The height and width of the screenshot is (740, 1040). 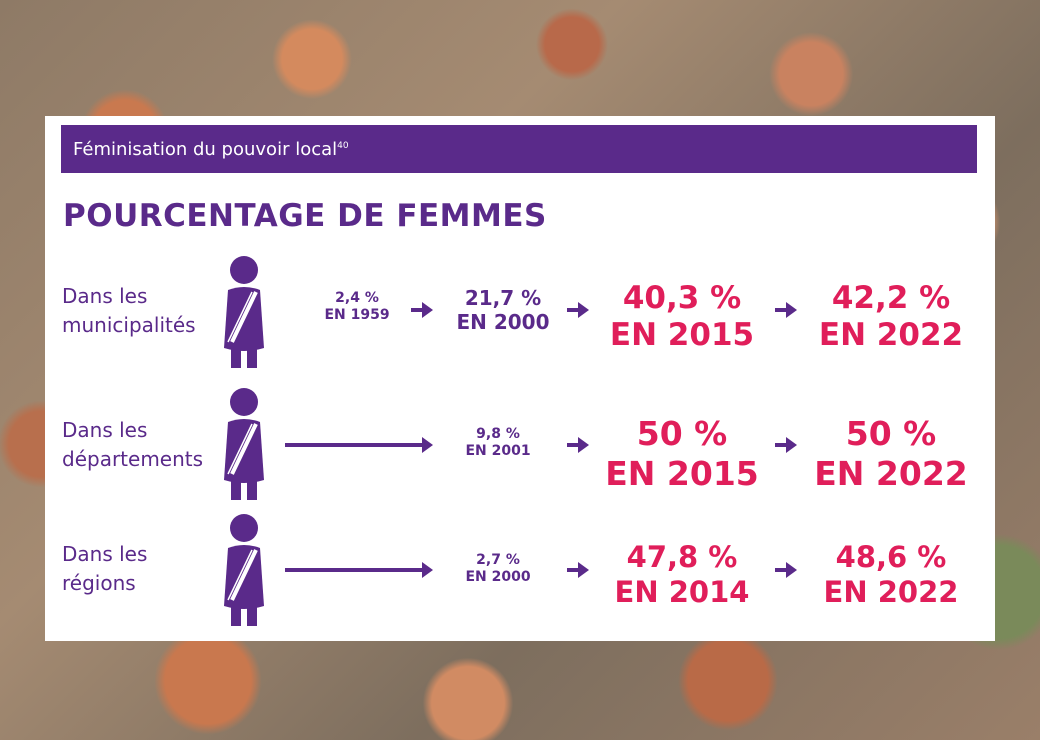 I want to click on value-step: 48,6 % EN 2022, so click(x=891, y=575).